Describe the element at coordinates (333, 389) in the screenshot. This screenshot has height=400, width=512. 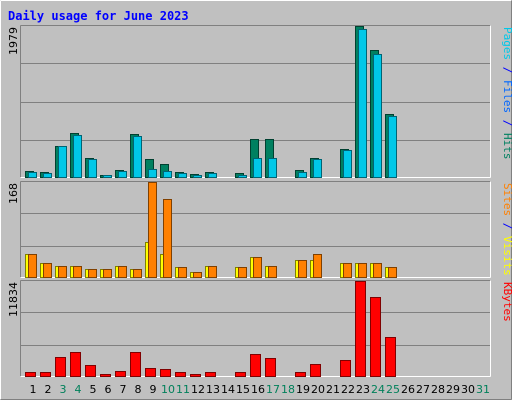
I see `x-tick-label-day-21: 21` at that location.